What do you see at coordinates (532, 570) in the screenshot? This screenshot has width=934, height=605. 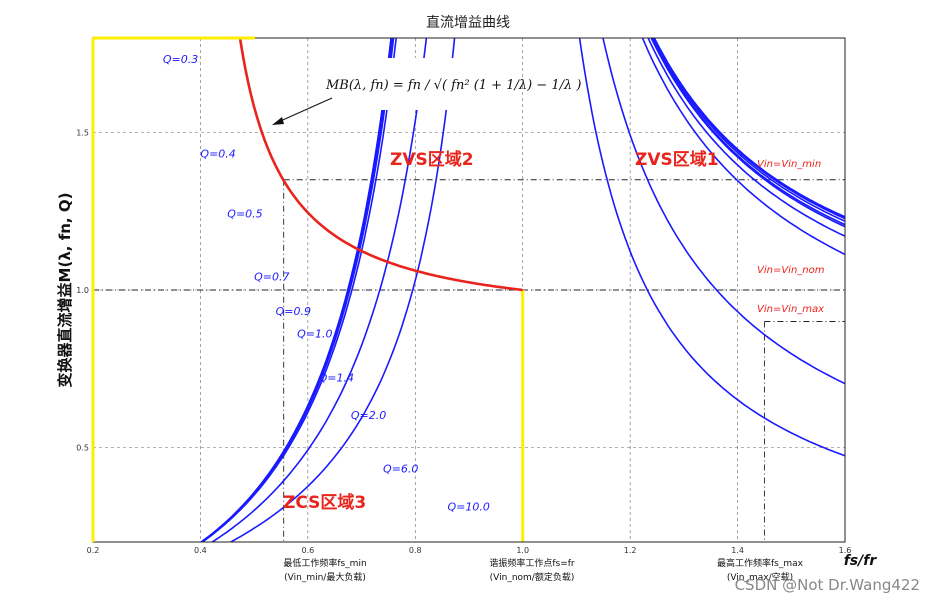 I see `freq-note-res: 谐振频率工作点fs=fr (Vin_nom/额定负载)` at bounding box center [532, 570].